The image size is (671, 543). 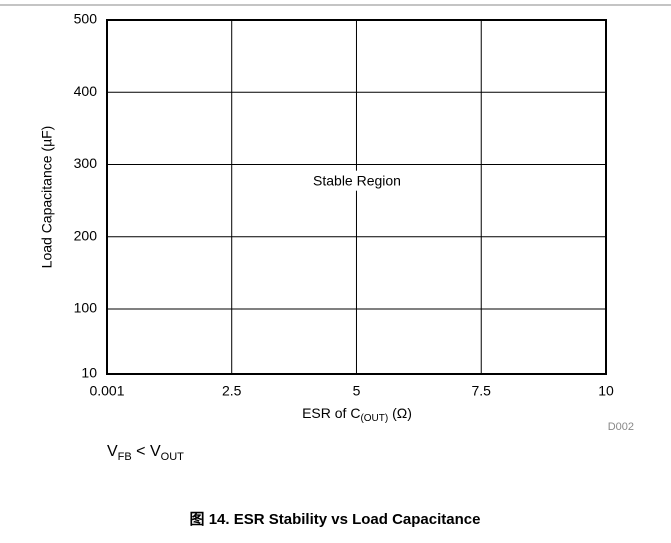 I want to click on note-sub: FB, so click(x=125, y=457).